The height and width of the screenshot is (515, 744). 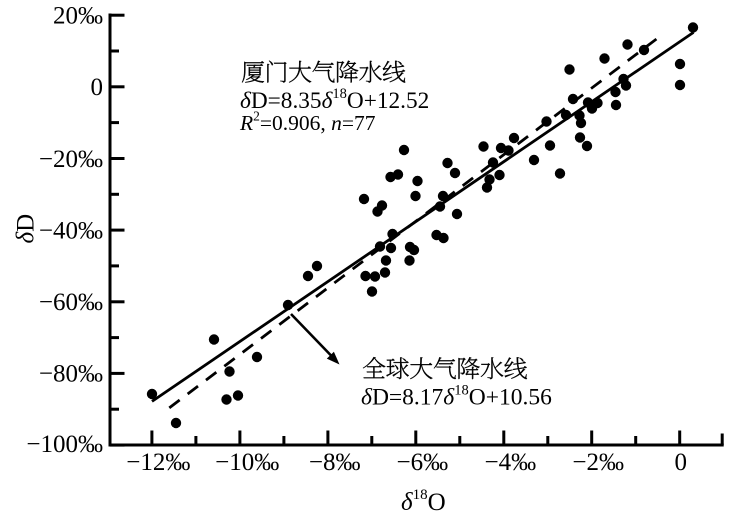 I want to click on svg-text: −12‰, so click(x=158, y=462).